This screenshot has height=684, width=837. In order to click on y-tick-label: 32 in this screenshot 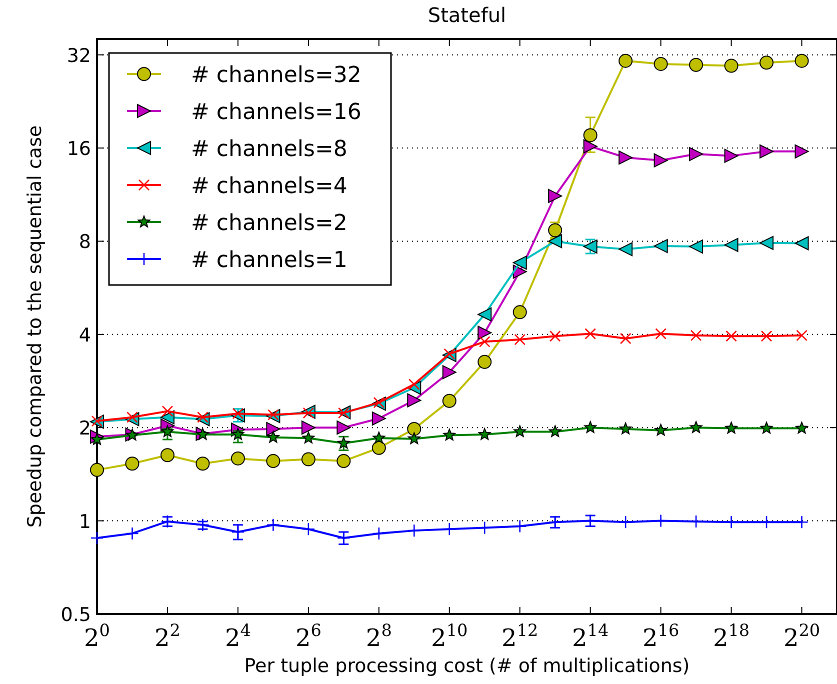, I will do `click(78, 55)`.